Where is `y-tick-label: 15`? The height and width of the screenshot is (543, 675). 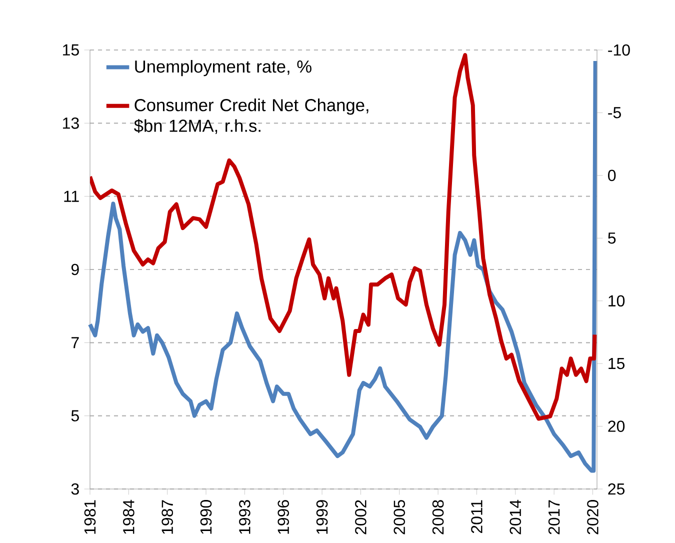
y-tick-label: 15 is located at coordinates (71, 50).